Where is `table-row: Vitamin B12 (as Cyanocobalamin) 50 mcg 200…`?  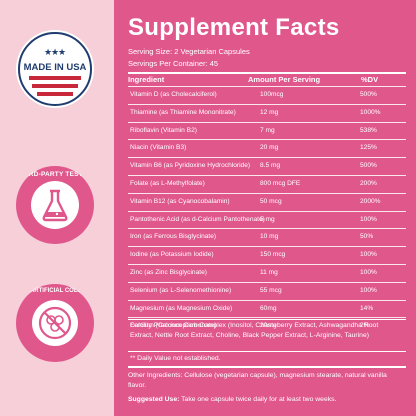 table-row: Vitamin B12 (as Cyanocobalamin) 50 mcg 200… is located at coordinates (267, 201).